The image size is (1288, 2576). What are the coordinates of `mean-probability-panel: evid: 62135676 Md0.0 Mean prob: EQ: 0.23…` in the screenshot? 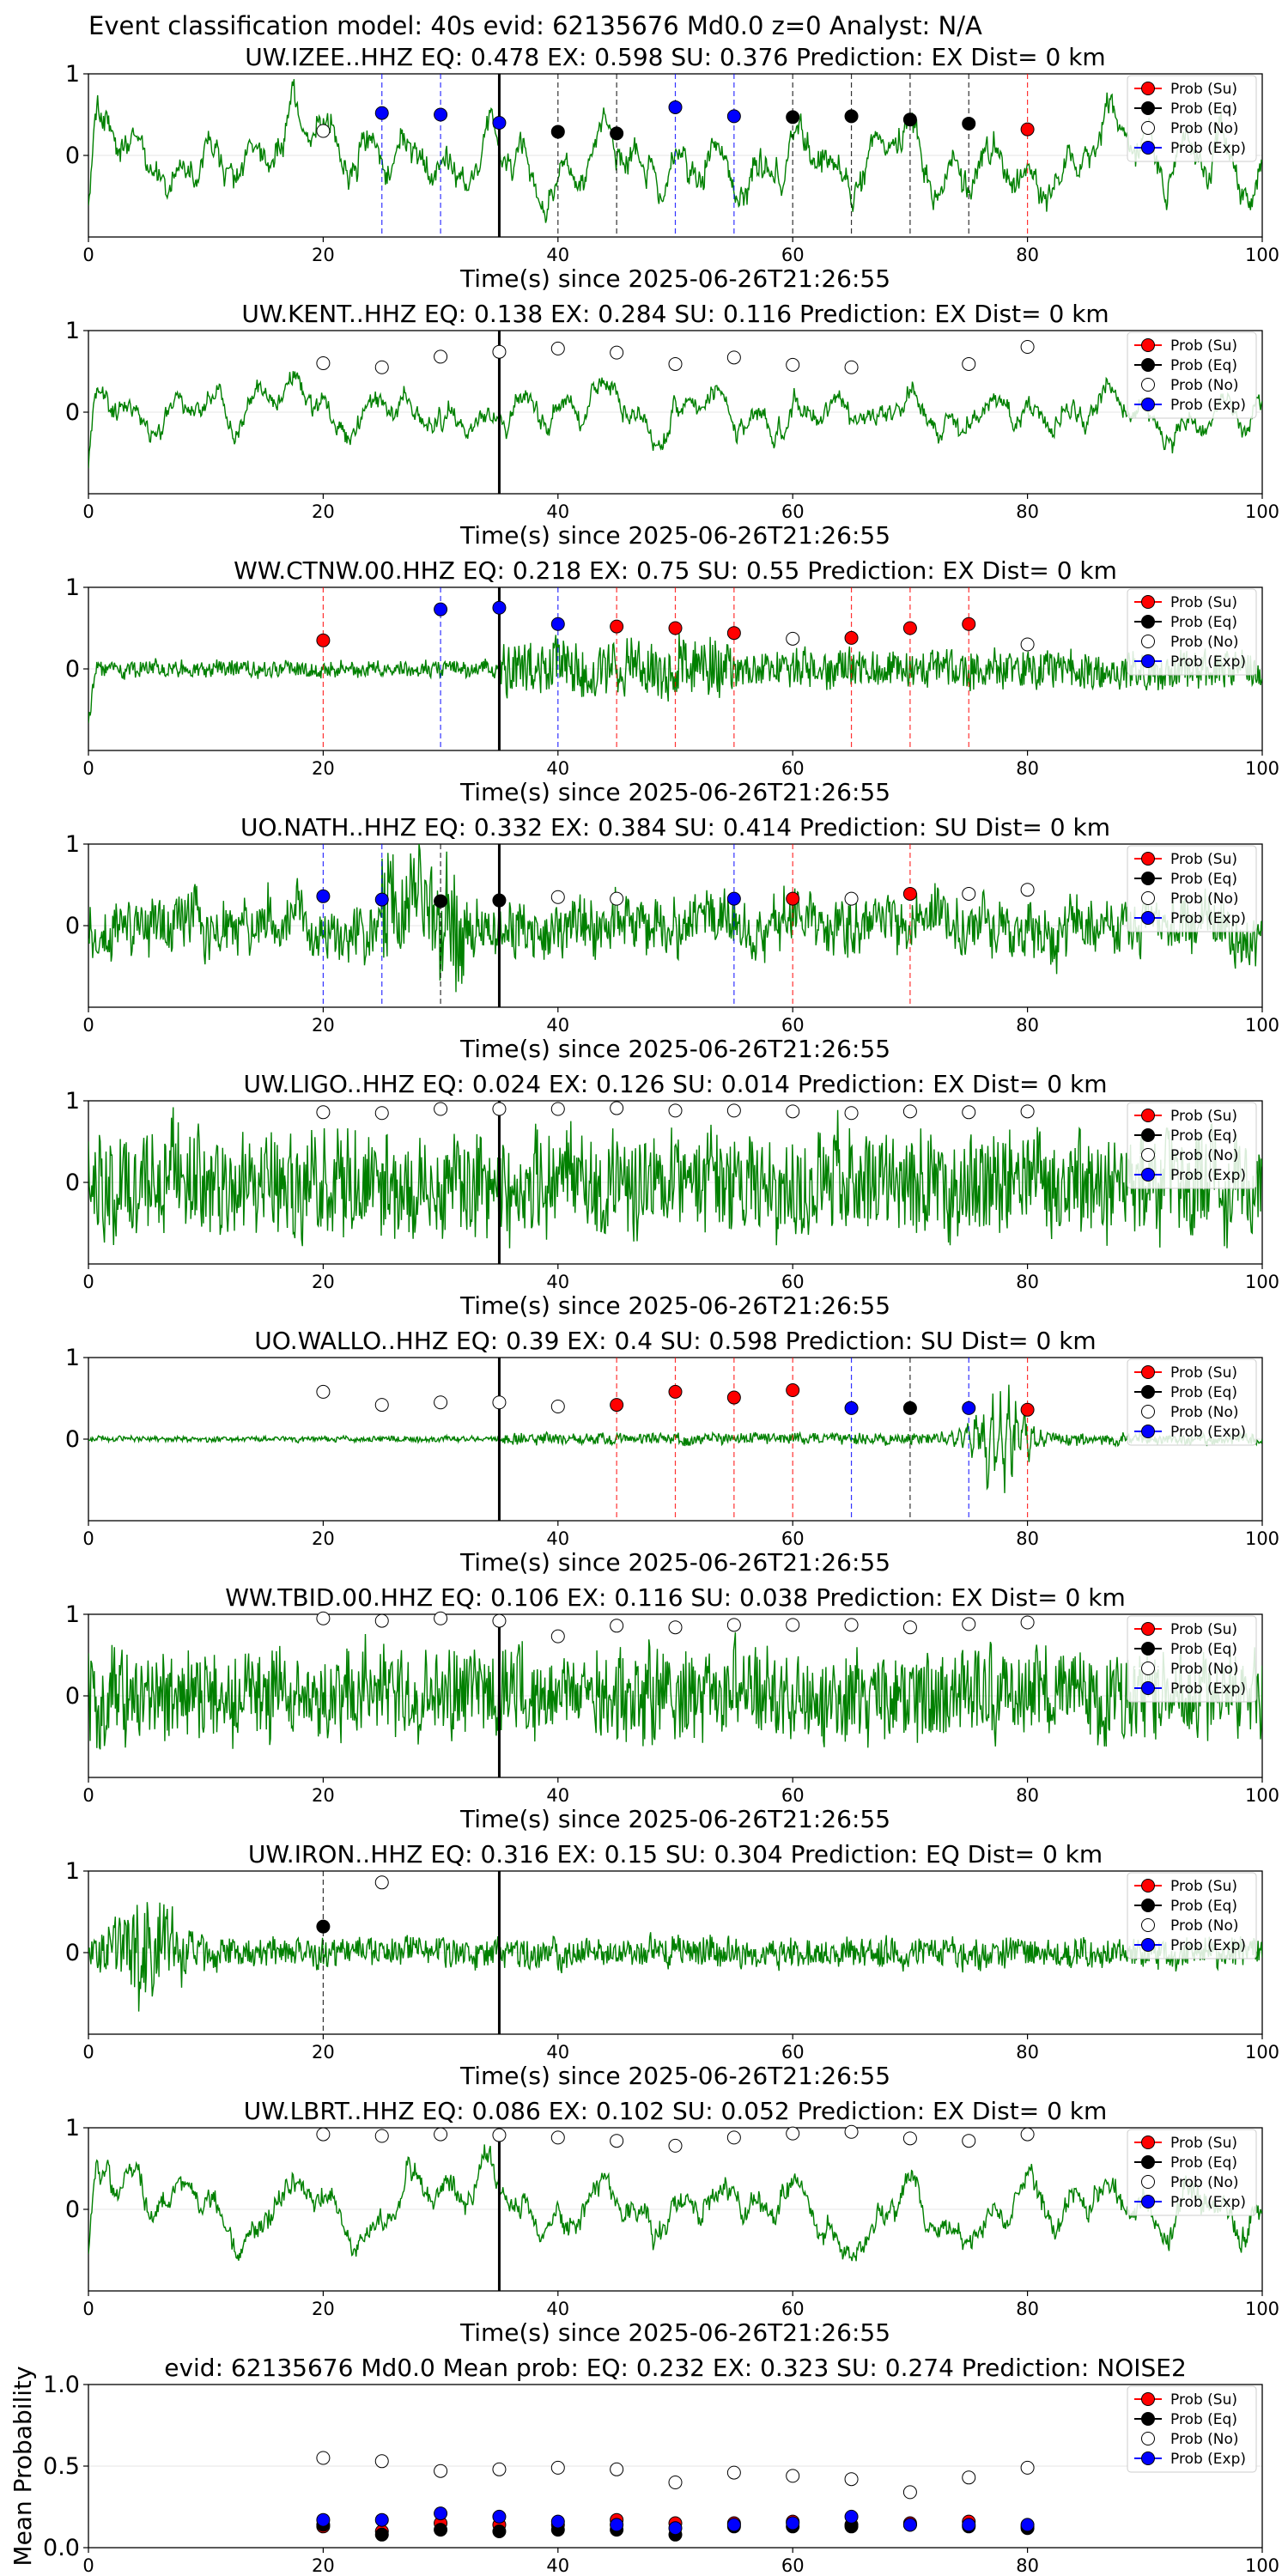 It's located at (644, 2465).